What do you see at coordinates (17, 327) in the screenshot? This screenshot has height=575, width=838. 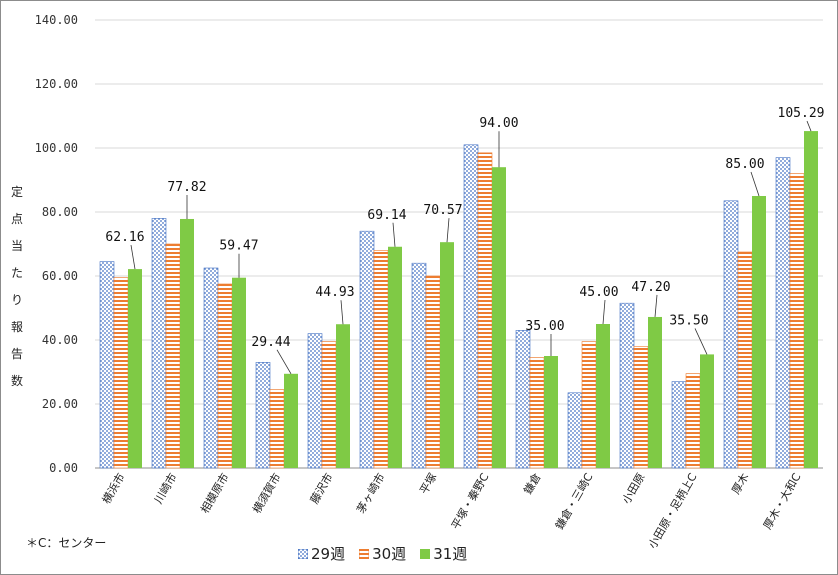 I see `y-axis-label-char: 報` at bounding box center [17, 327].